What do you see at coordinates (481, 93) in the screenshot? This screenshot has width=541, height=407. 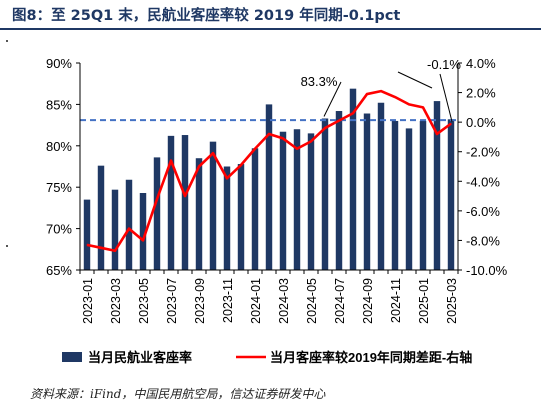 I see `right-tick-label: 2.0%` at bounding box center [481, 93].